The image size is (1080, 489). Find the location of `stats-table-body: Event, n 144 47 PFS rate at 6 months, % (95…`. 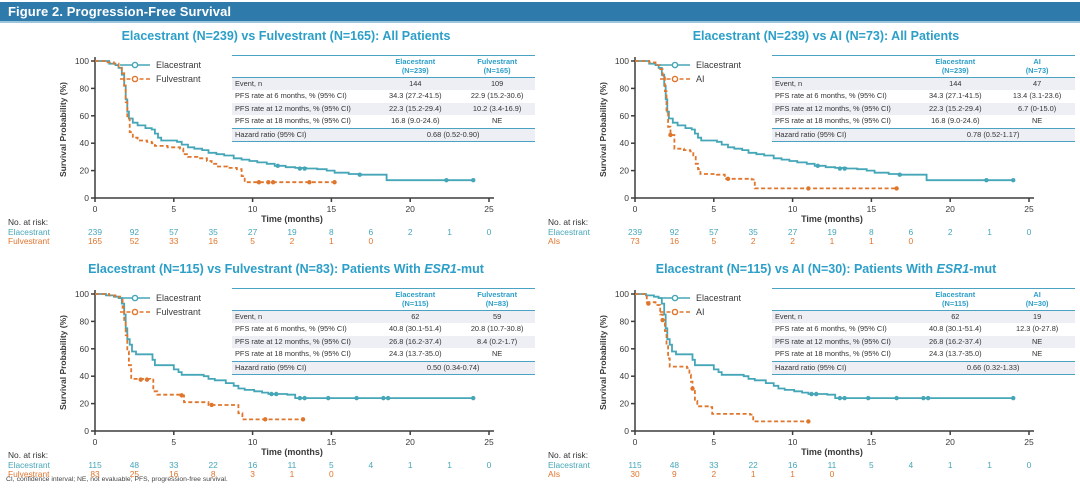

stats-table-body: Event, n 144 47 PFS rate at 6 months, % (95… is located at coordinates (923, 110).